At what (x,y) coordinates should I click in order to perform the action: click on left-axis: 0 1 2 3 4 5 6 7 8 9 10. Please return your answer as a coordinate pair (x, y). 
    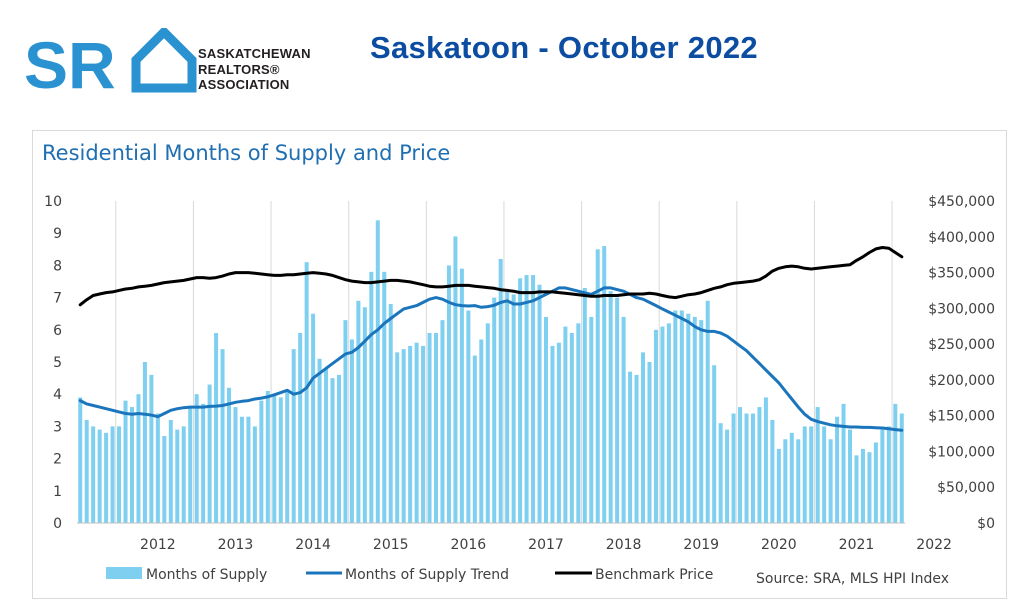
    Looking at the image, I should click on (53, 363).